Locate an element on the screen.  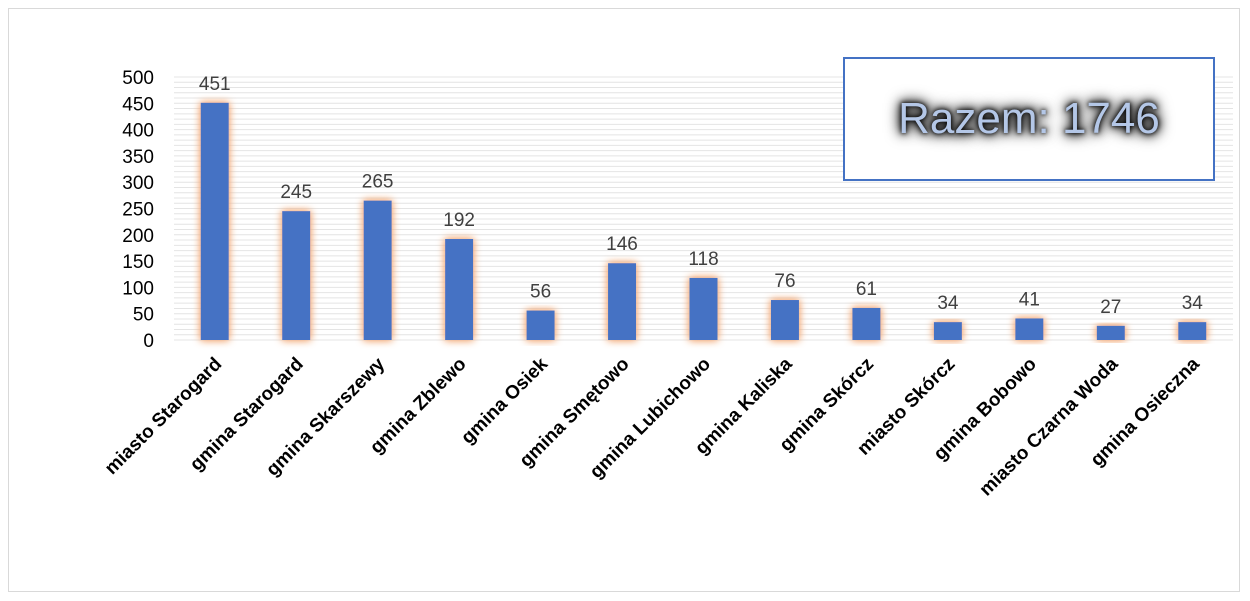
y-tick-label: 200 is located at coordinates (138, 236).